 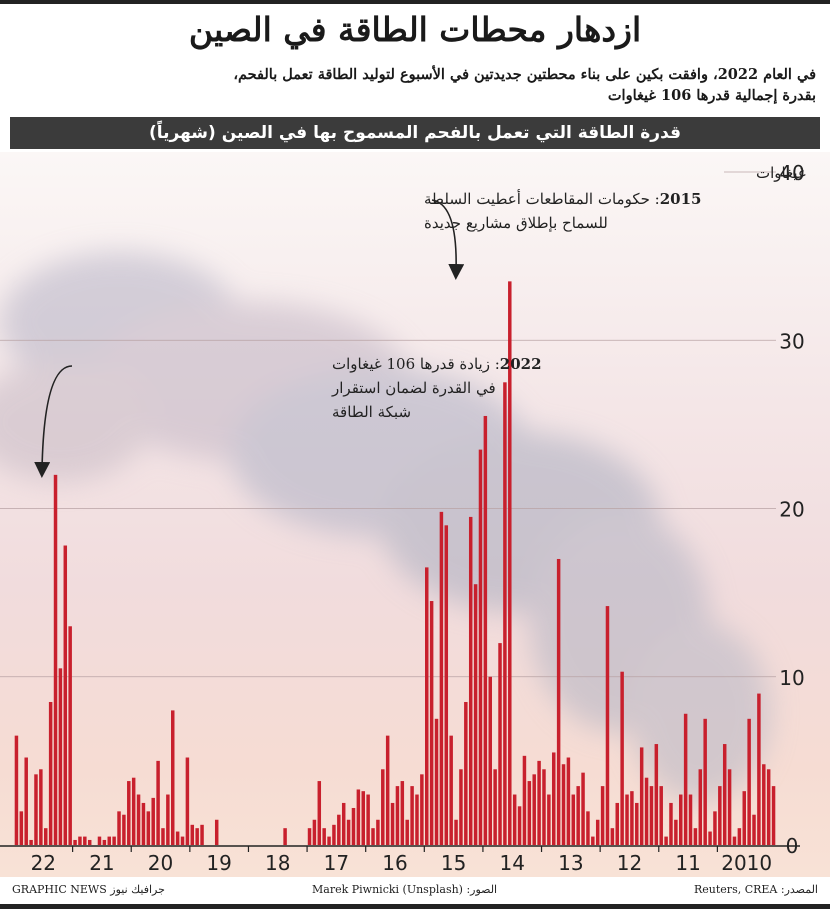 What do you see at coordinates (792, 846) in the screenshot?
I see `y-tick-label: 0` at bounding box center [792, 846].